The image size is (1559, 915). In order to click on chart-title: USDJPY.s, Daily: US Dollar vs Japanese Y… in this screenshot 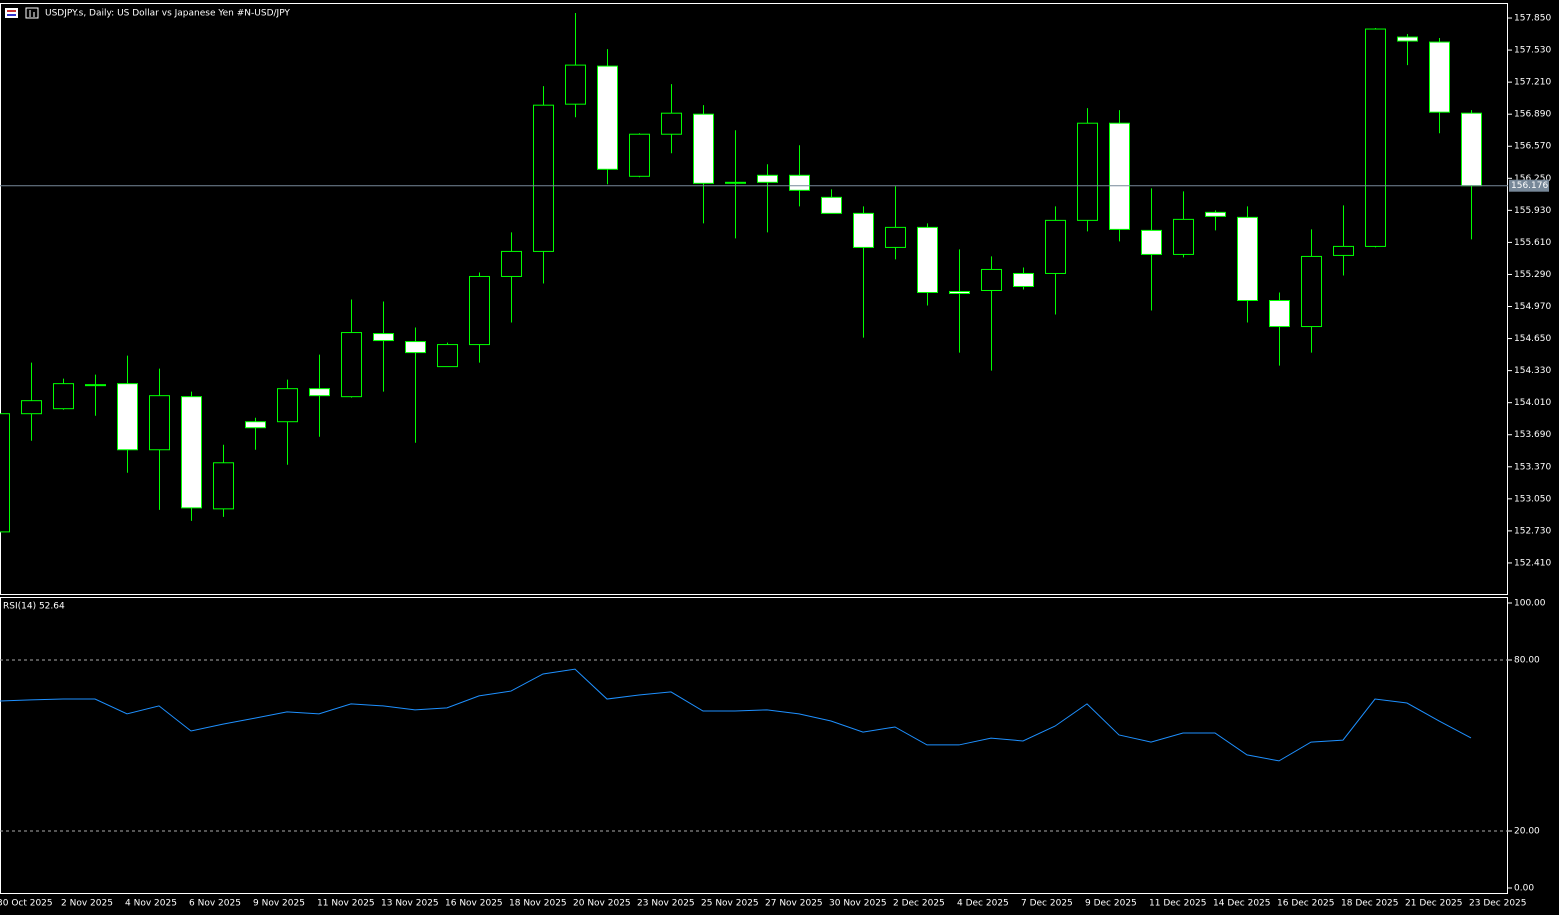, I will do `click(167, 14)`.